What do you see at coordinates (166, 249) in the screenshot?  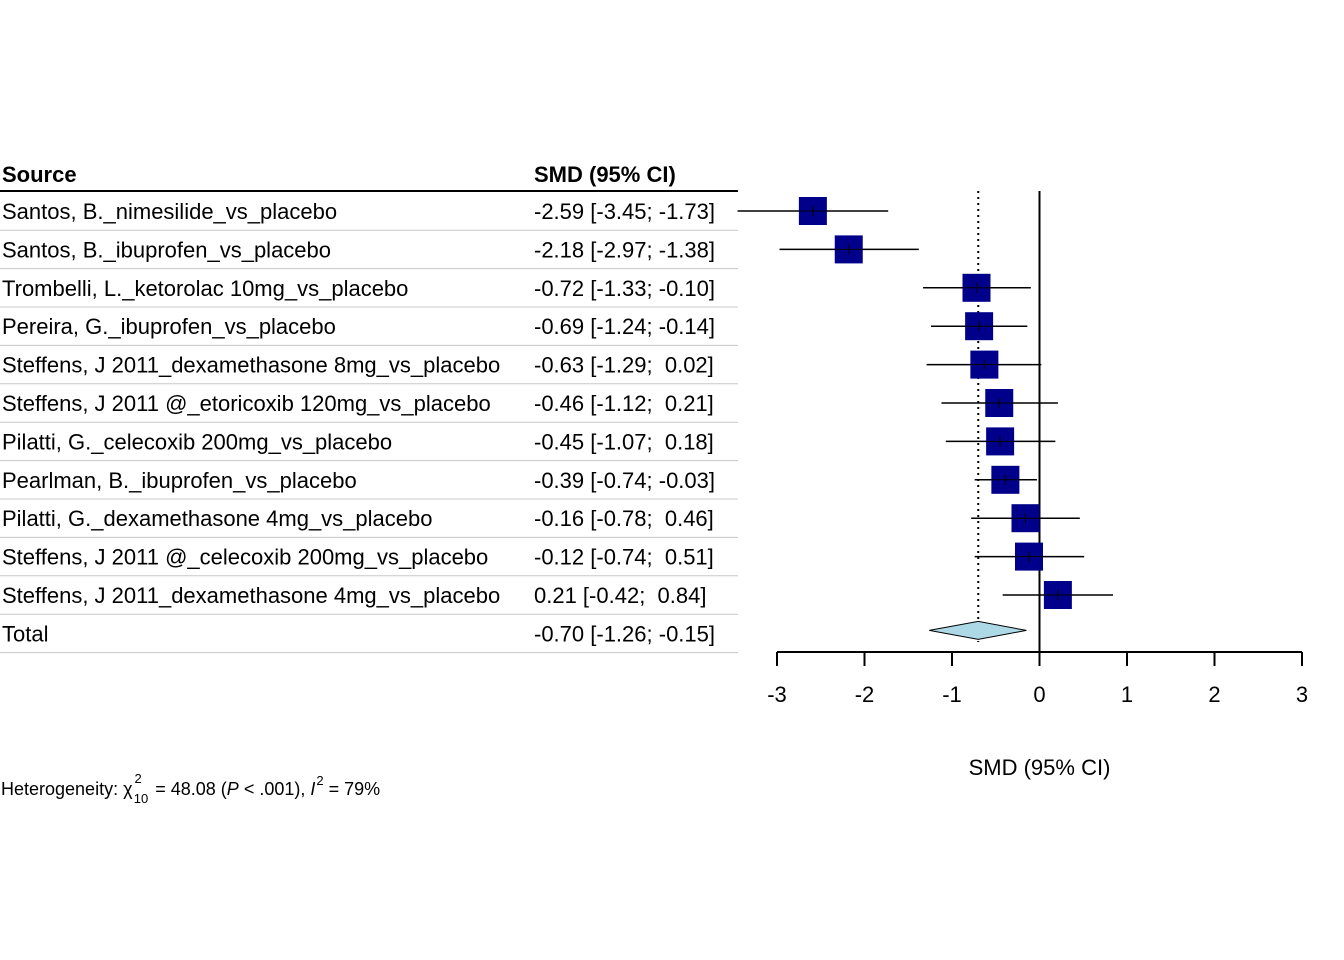 I see `study-source-label: Santos, B._ibuprofen_vs_placebo` at bounding box center [166, 249].